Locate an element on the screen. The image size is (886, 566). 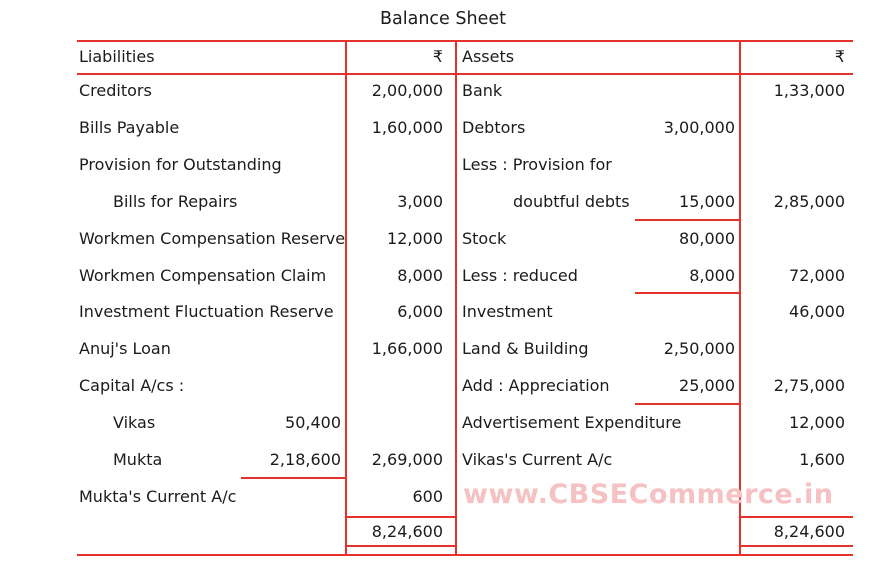
asset-label: Add : Appreciation is located at coordinates (536, 386).